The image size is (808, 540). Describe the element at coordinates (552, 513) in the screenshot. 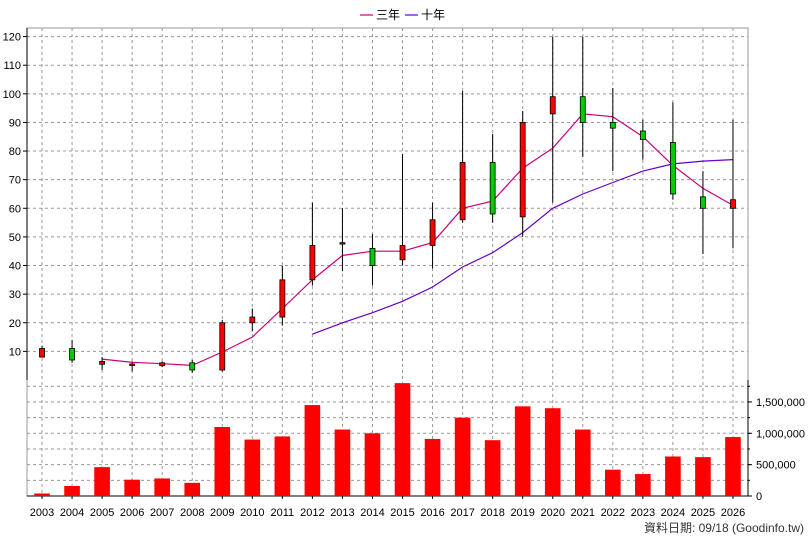

I see `x-tick-label: 2020` at that location.